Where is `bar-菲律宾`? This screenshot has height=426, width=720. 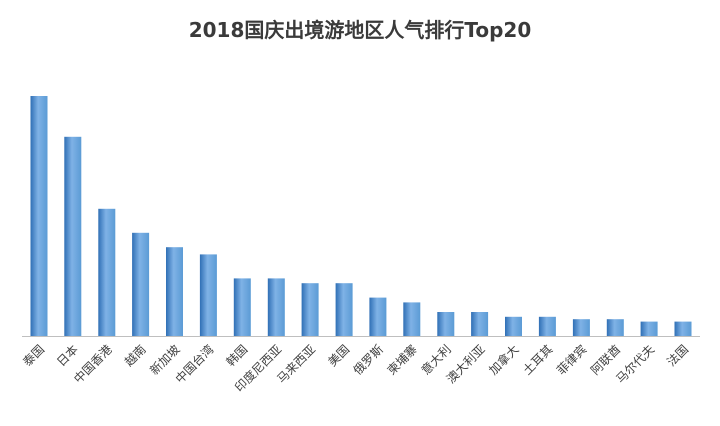 bar-菲律宾 is located at coordinates (581, 327).